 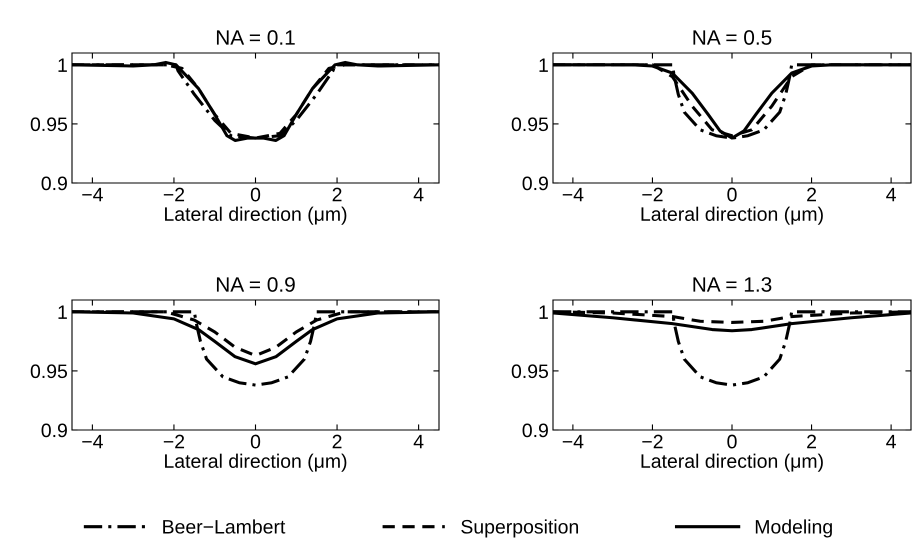 What do you see at coordinates (255, 284) in the screenshot?
I see `chart-title: NA = 0.9` at bounding box center [255, 284].